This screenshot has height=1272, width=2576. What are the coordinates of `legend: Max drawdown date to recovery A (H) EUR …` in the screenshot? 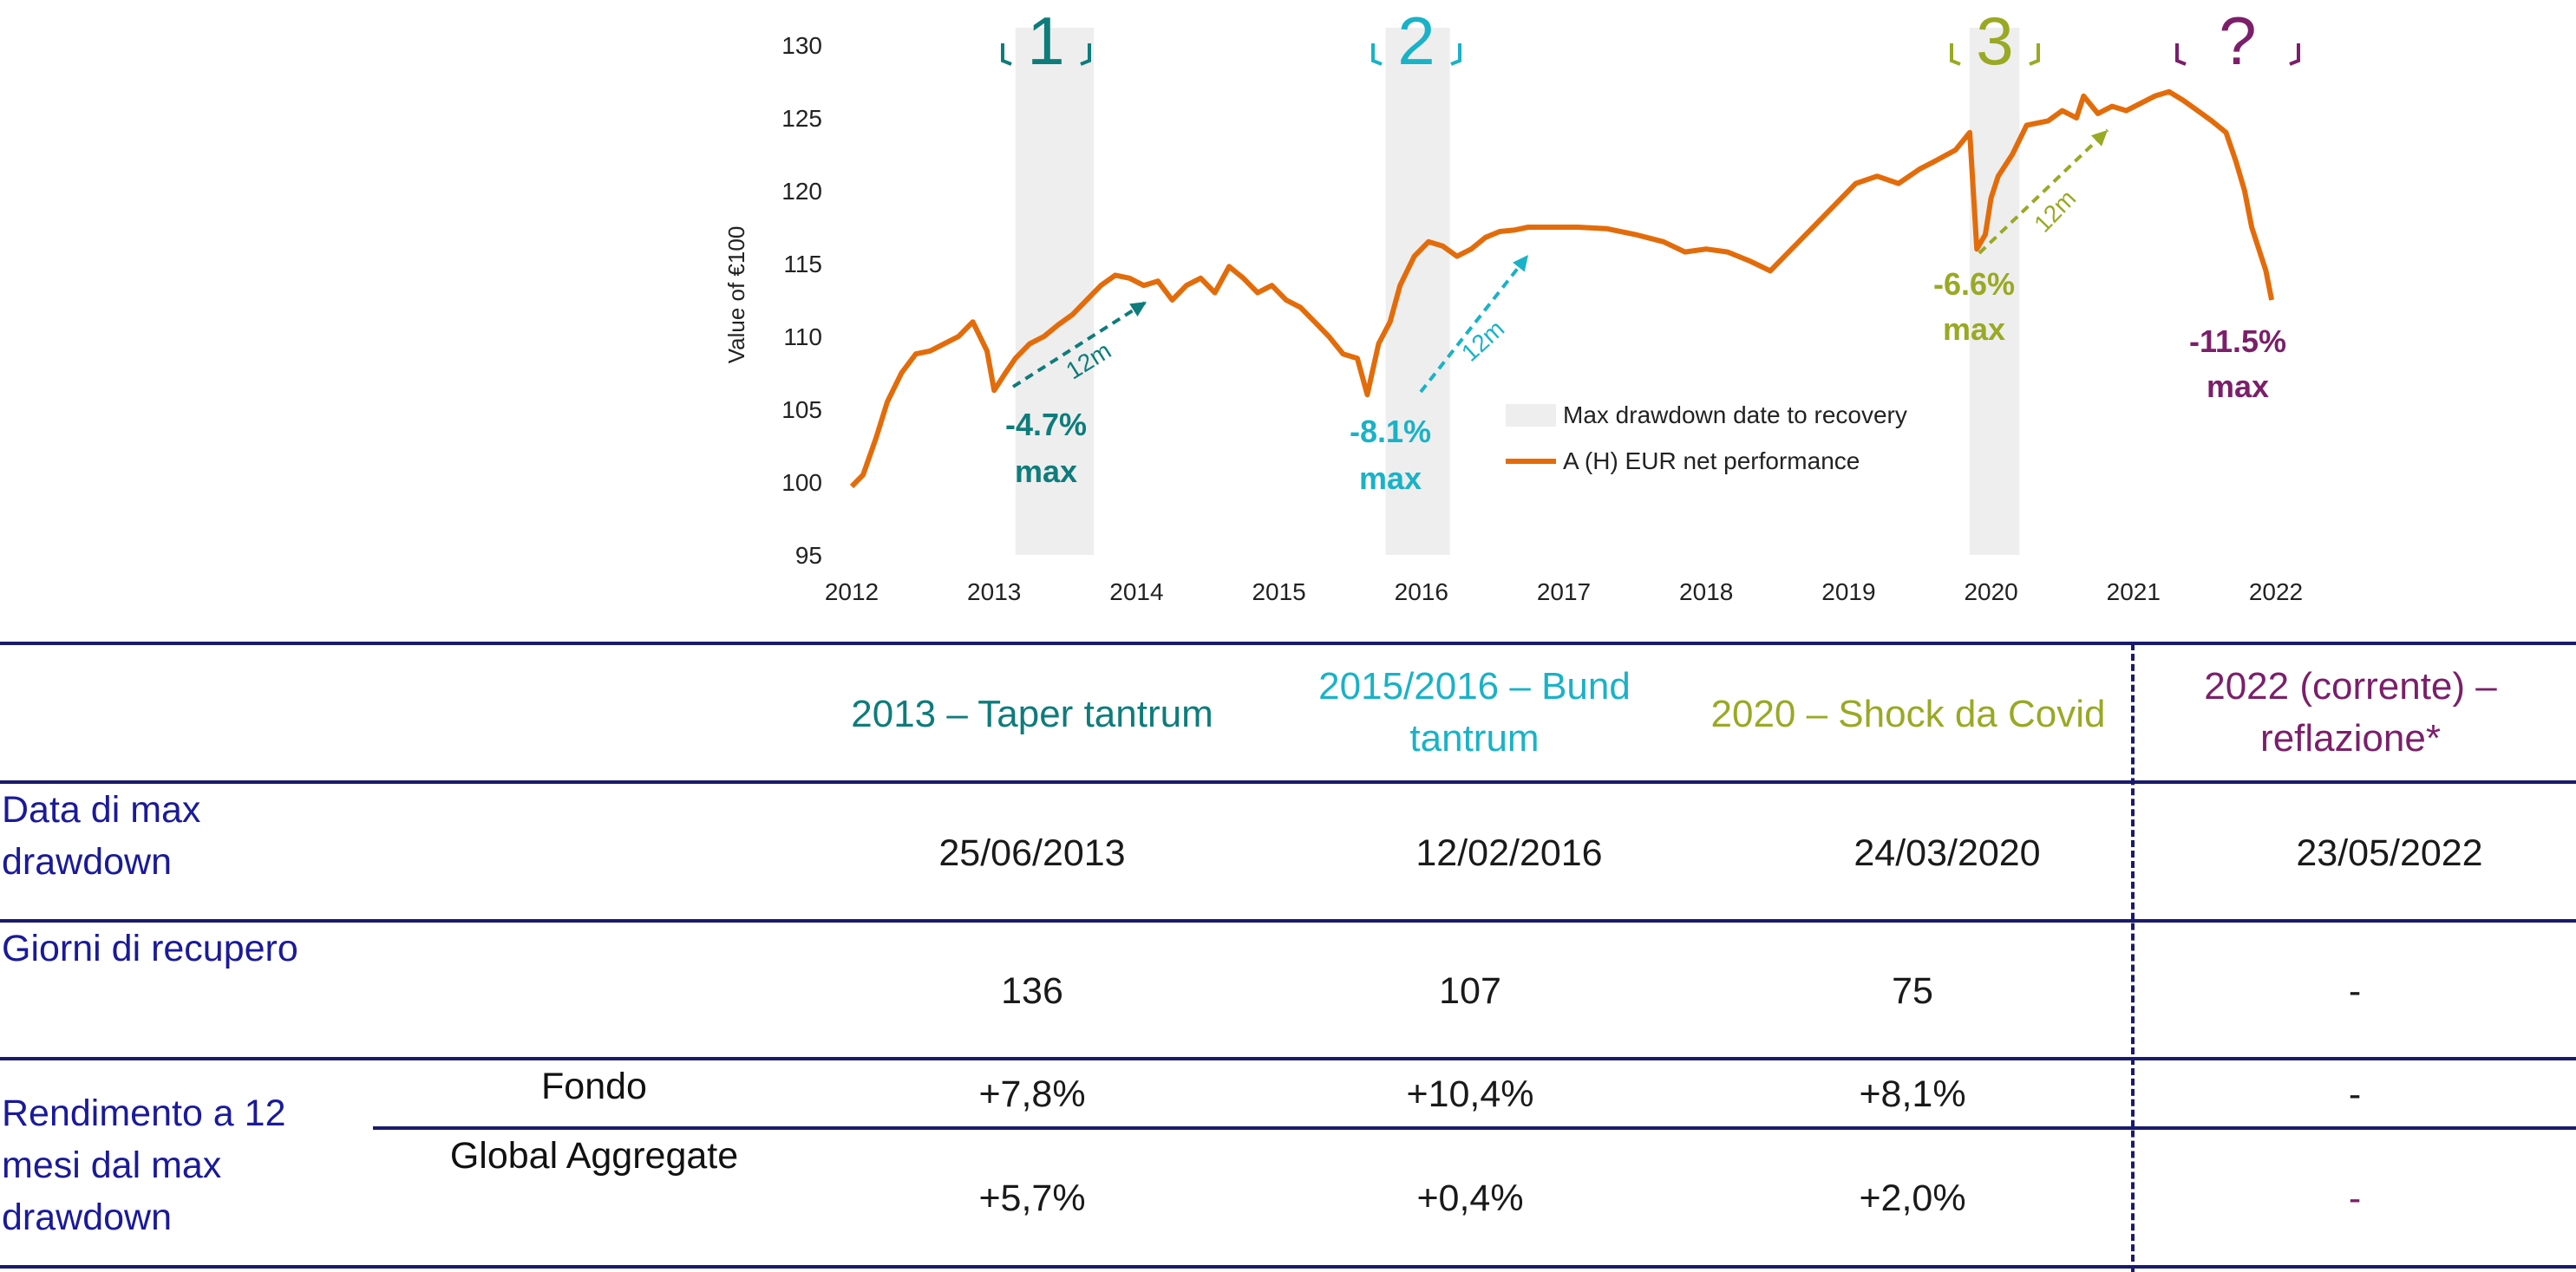 It's located at (1706, 437).